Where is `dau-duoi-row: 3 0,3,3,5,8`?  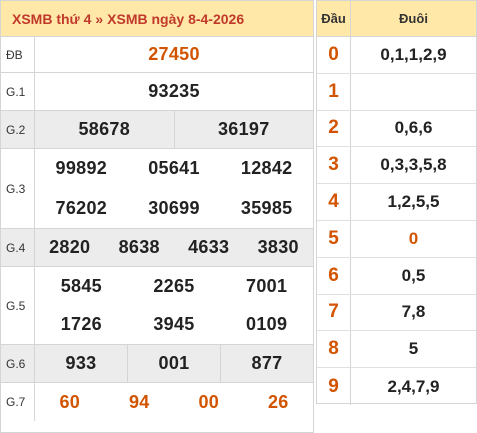
dau-duoi-row: 3 0,3,3,5,8 is located at coordinates (396, 166).